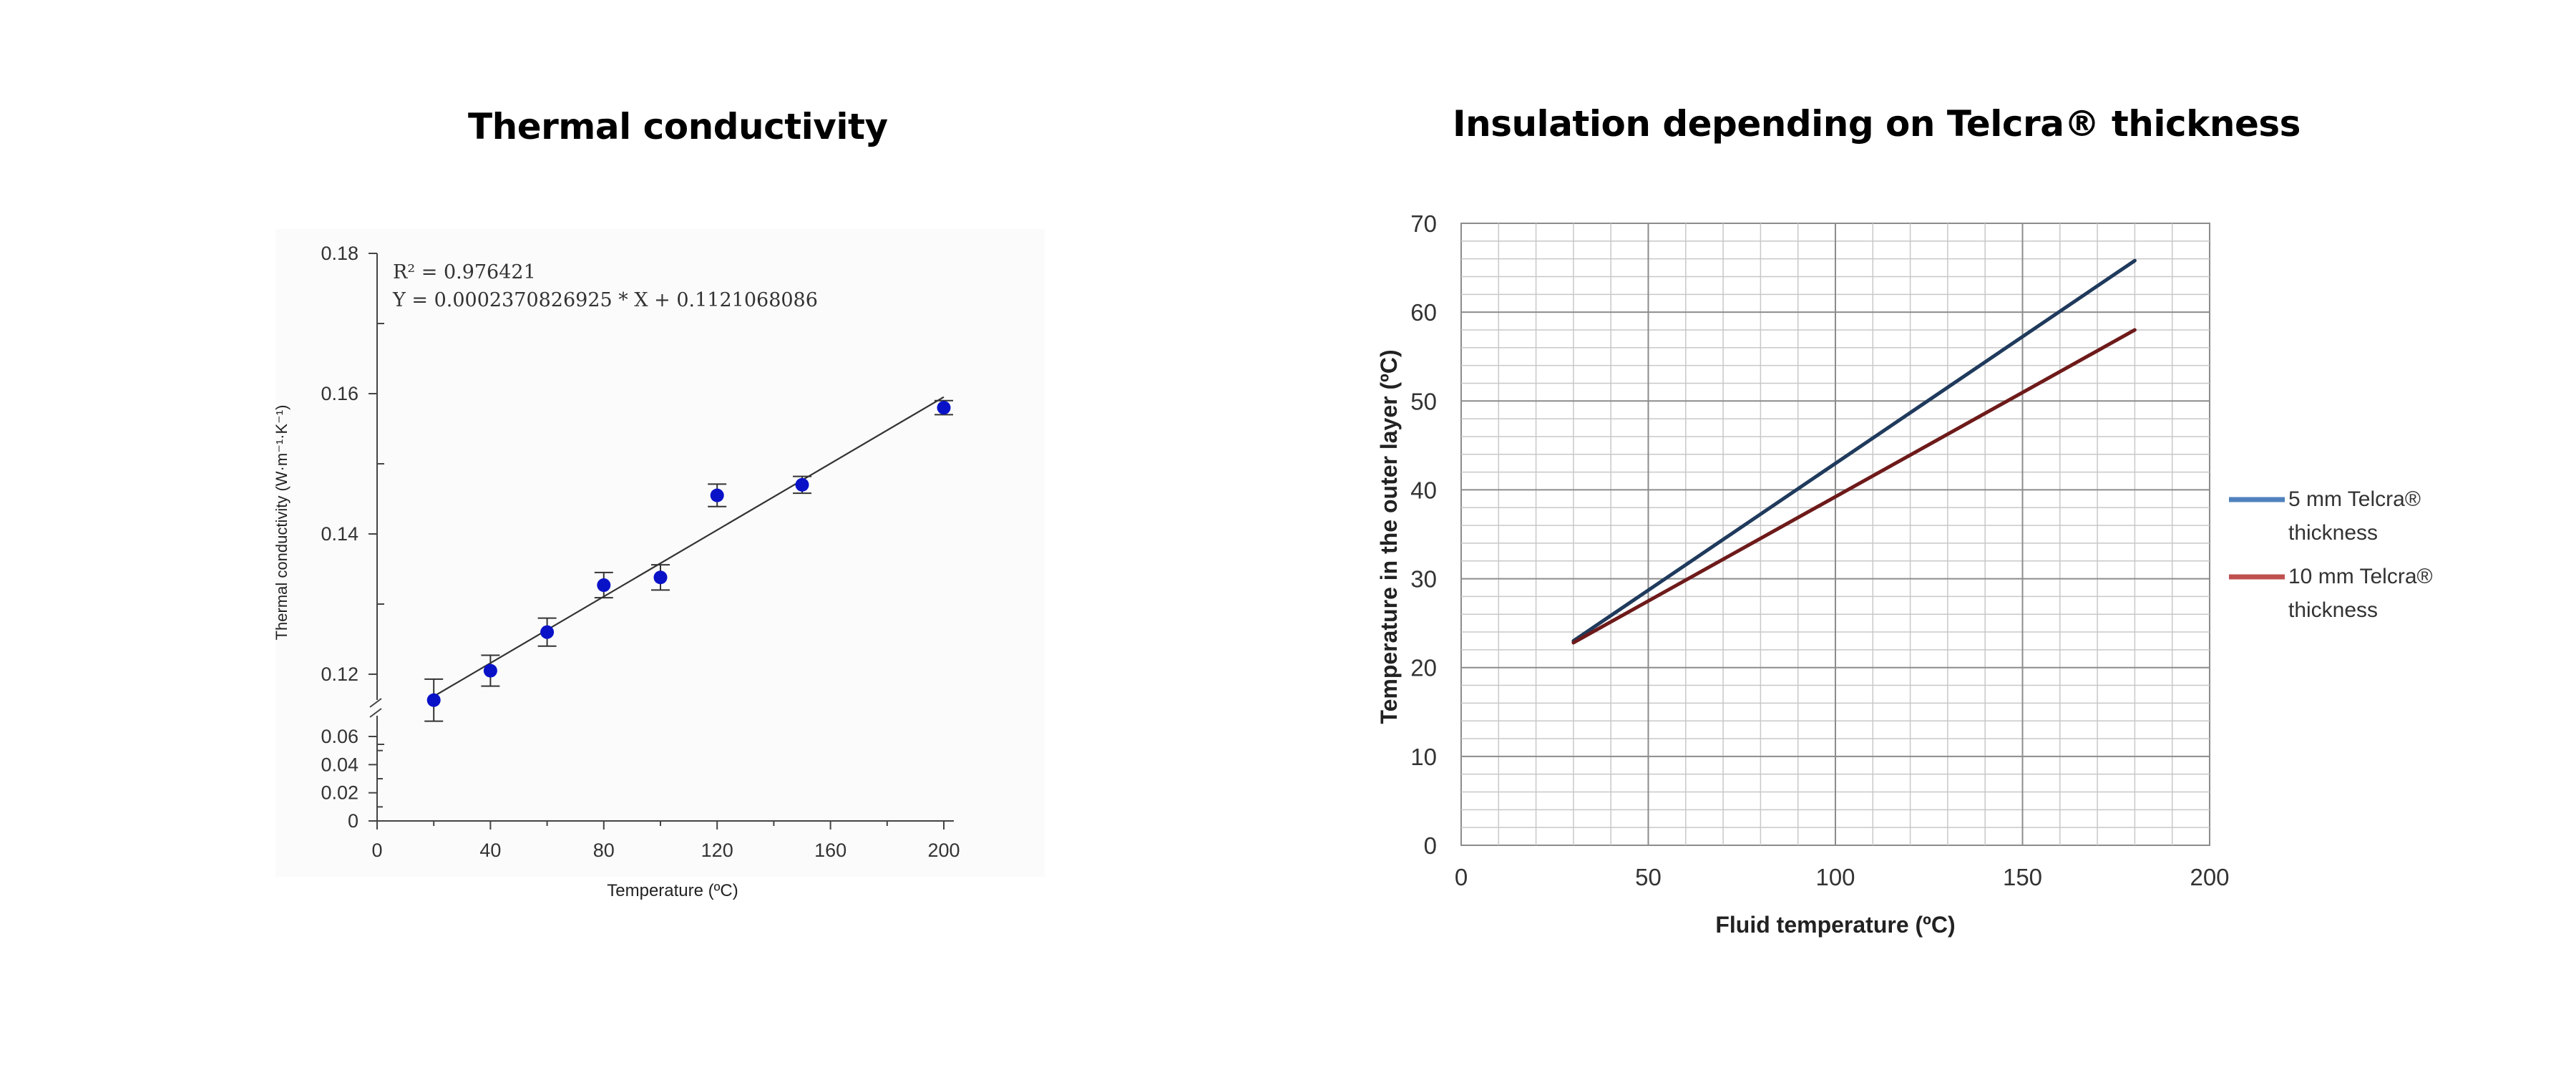  I want to click on x-tick-label: 100, so click(1835, 877).